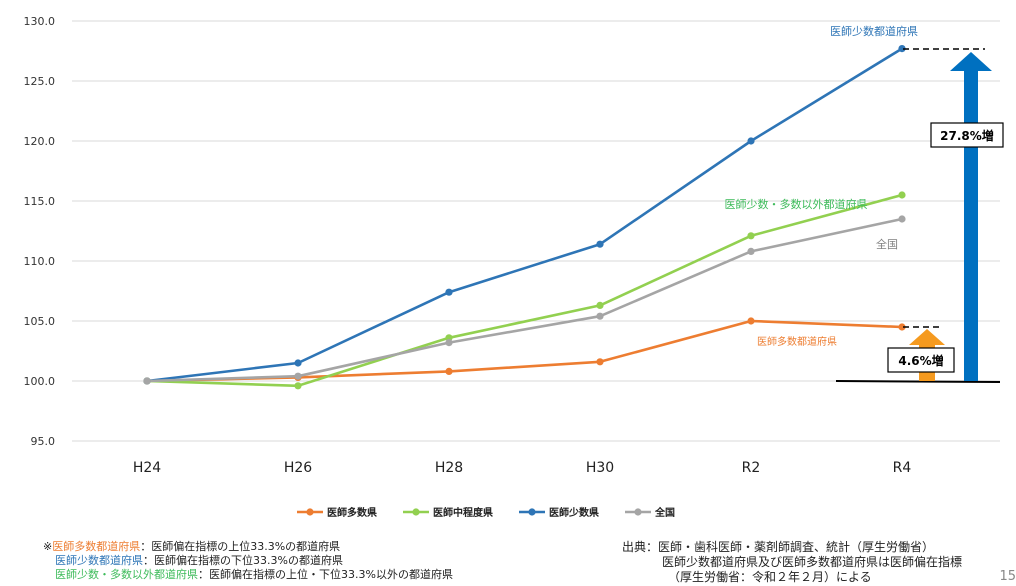  I want to click on small-increase-label: 4.6%増, so click(920, 360).